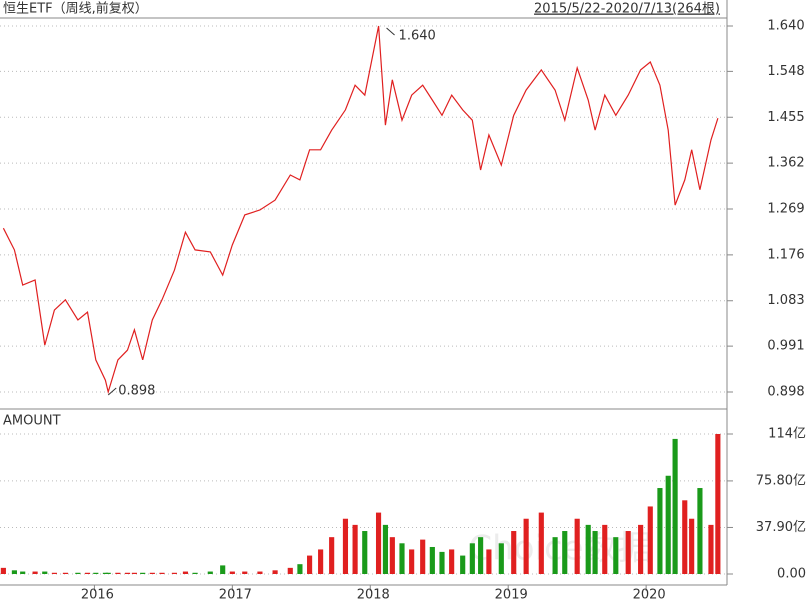  I want to click on y-tick-label: 1.176, so click(785, 254).